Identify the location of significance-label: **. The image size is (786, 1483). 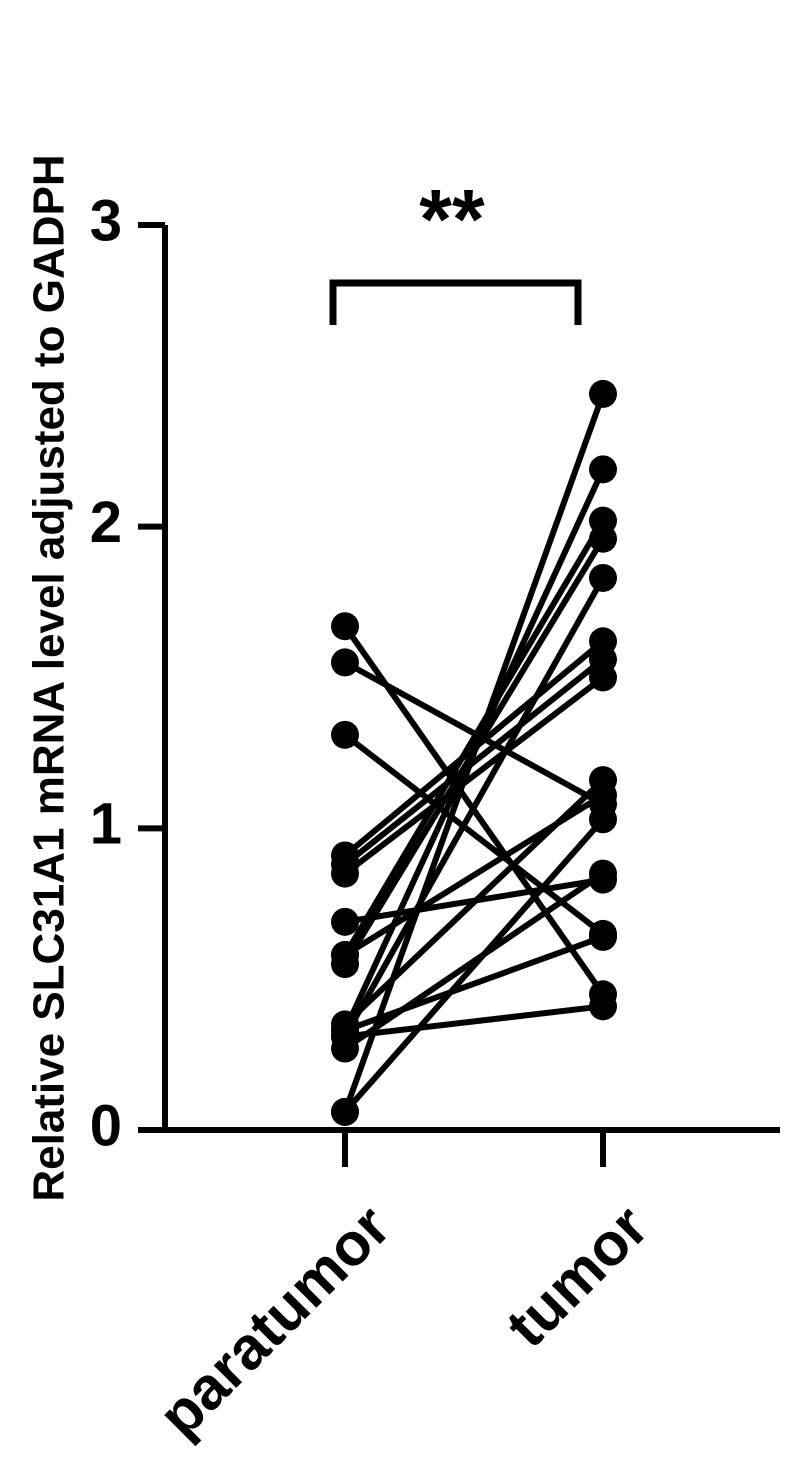
(452, 219).